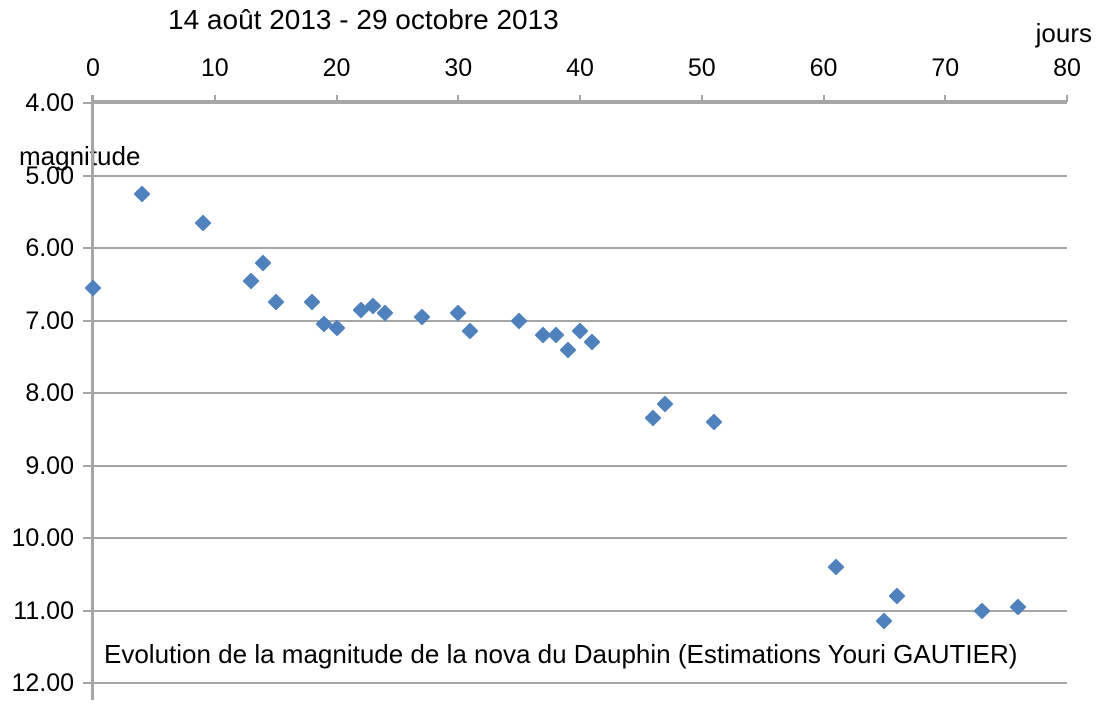 The width and height of the screenshot is (1100, 708). What do you see at coordinates (92, 397) in the screenshot?
I see `y-axis-line` at bounding box center [92, 397].